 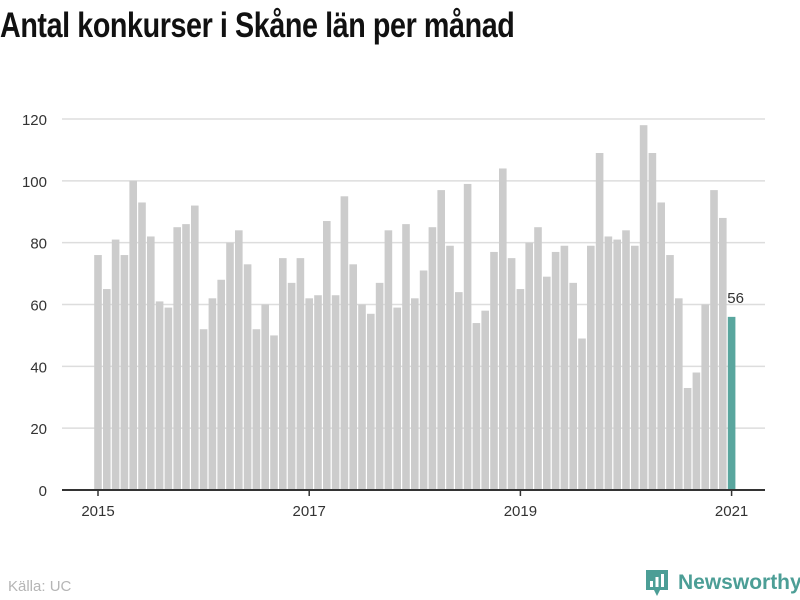 I want to click on source-note: Källa: UC, so click(x=40, y=586).